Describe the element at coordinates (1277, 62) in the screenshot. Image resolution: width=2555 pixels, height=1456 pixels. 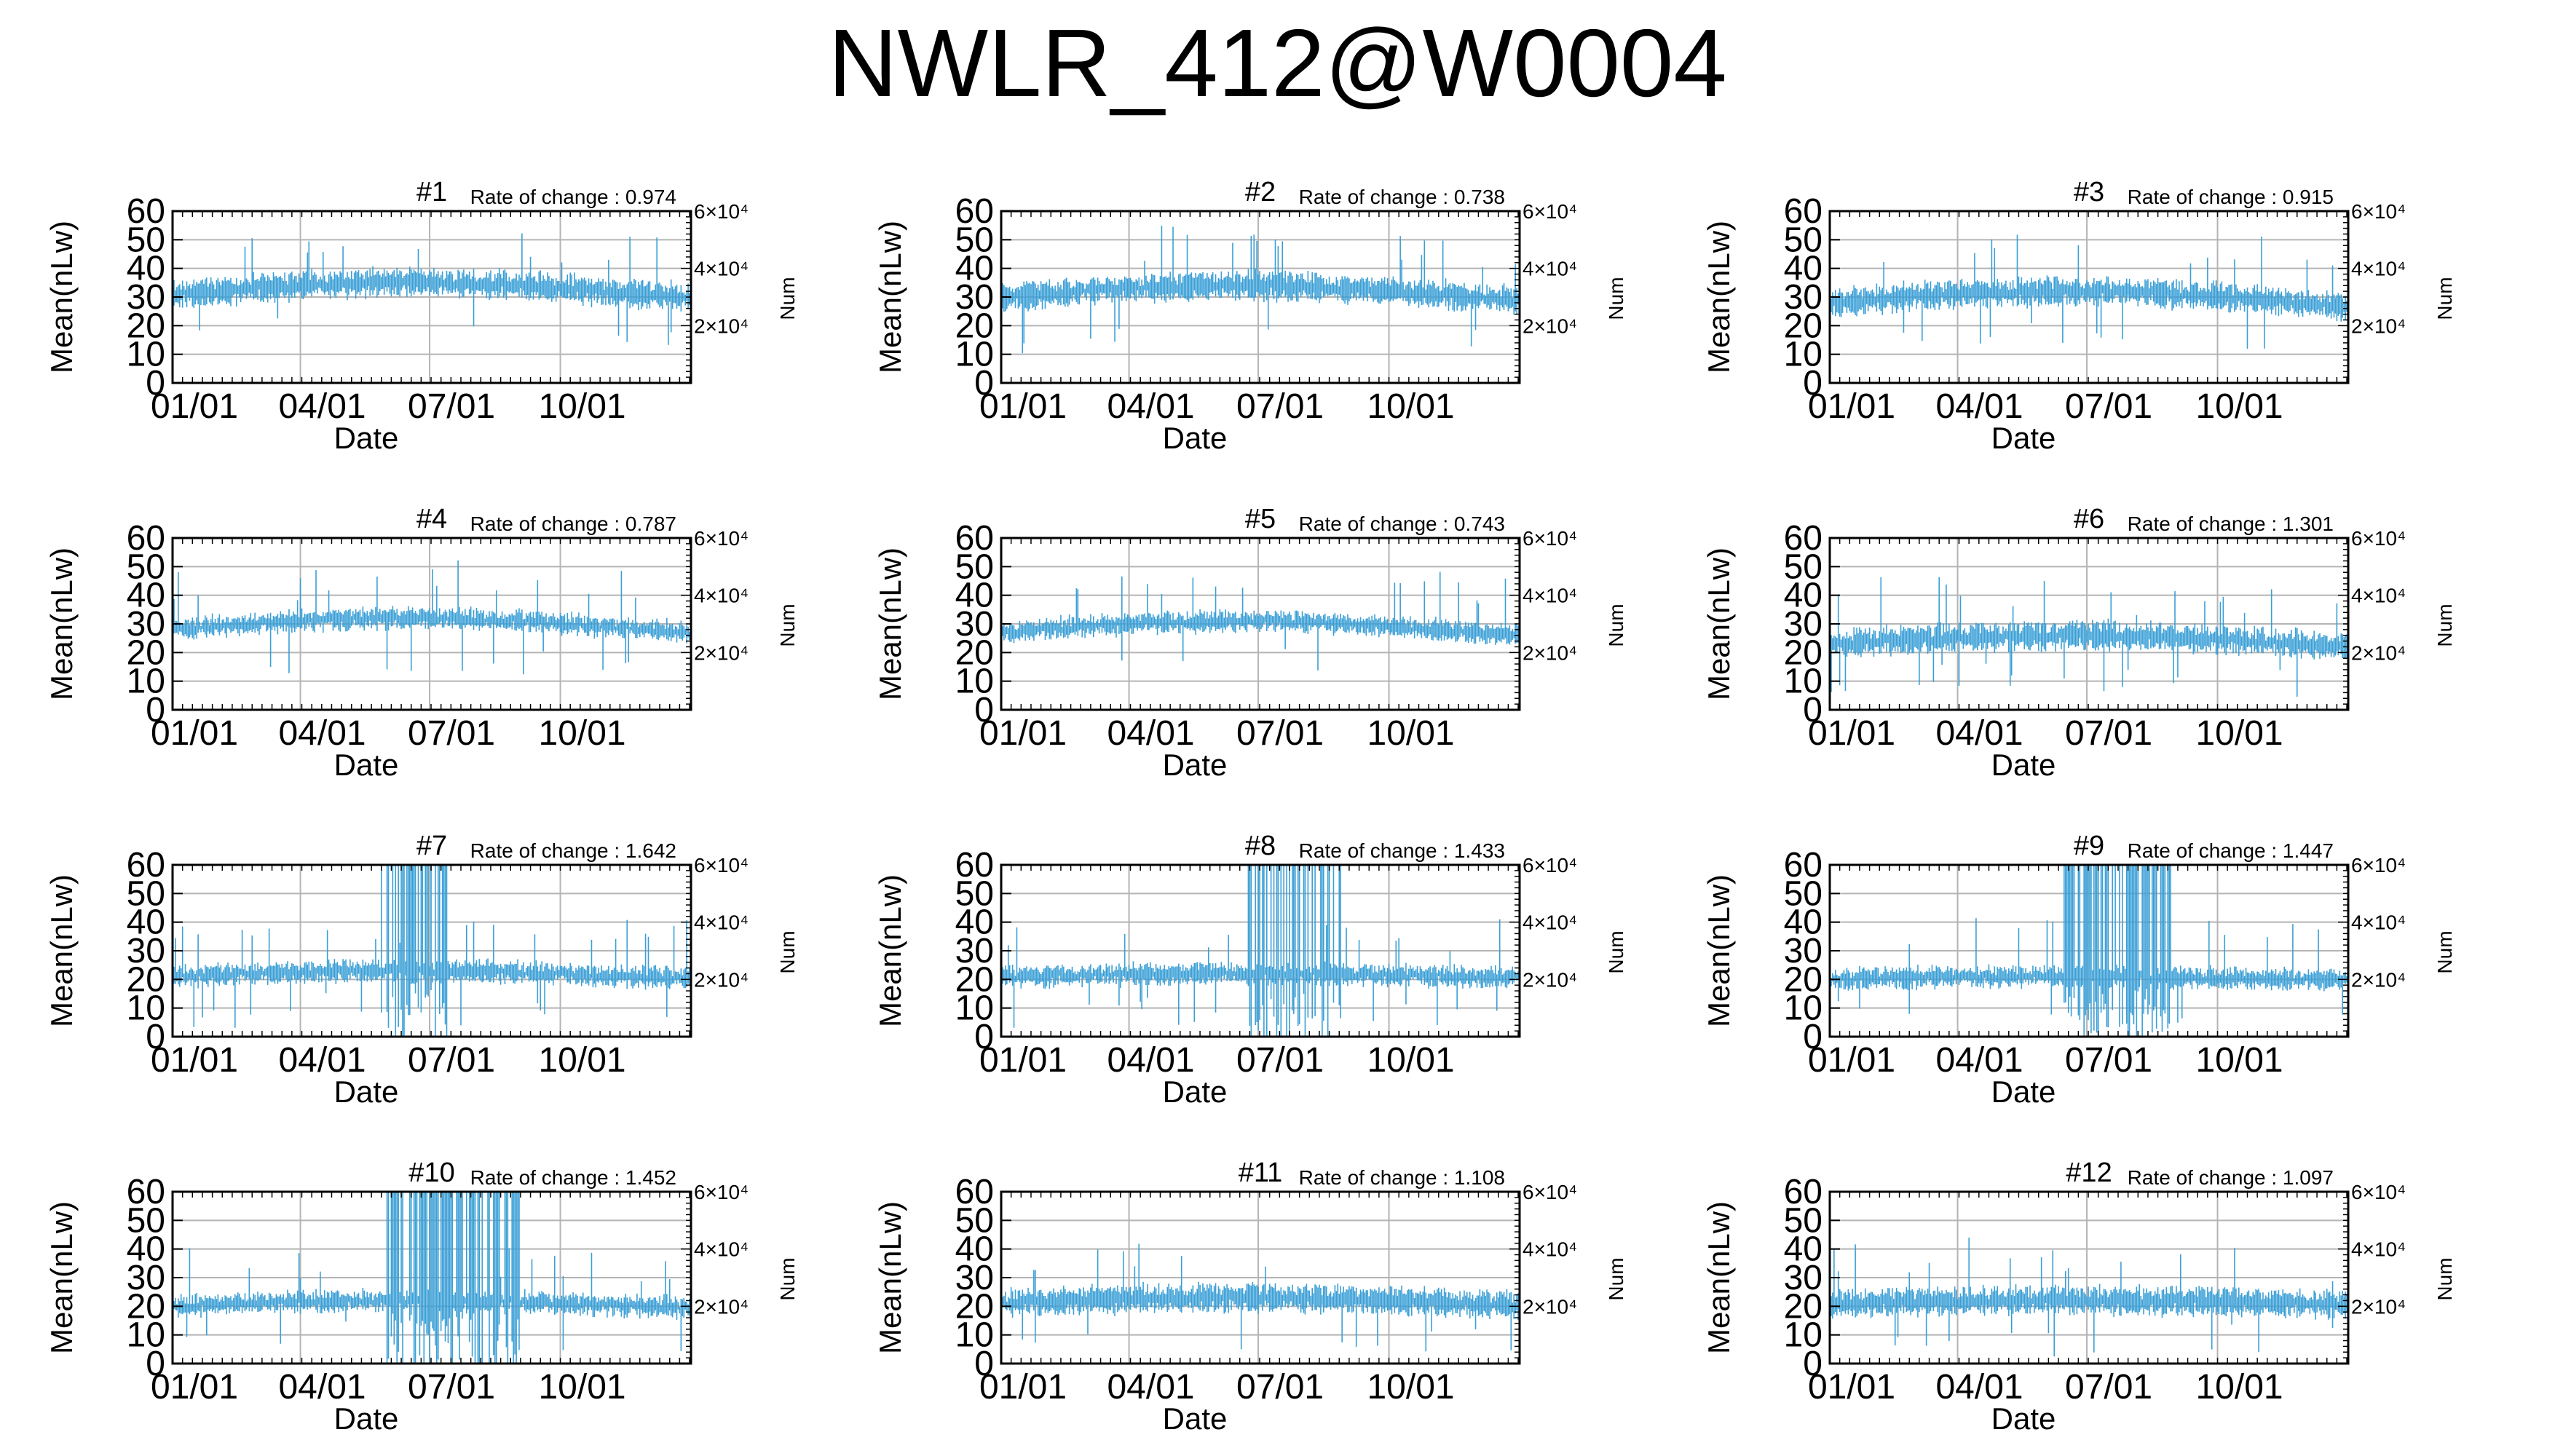
I see `page-title: NWLR_412@W0004` at that location.